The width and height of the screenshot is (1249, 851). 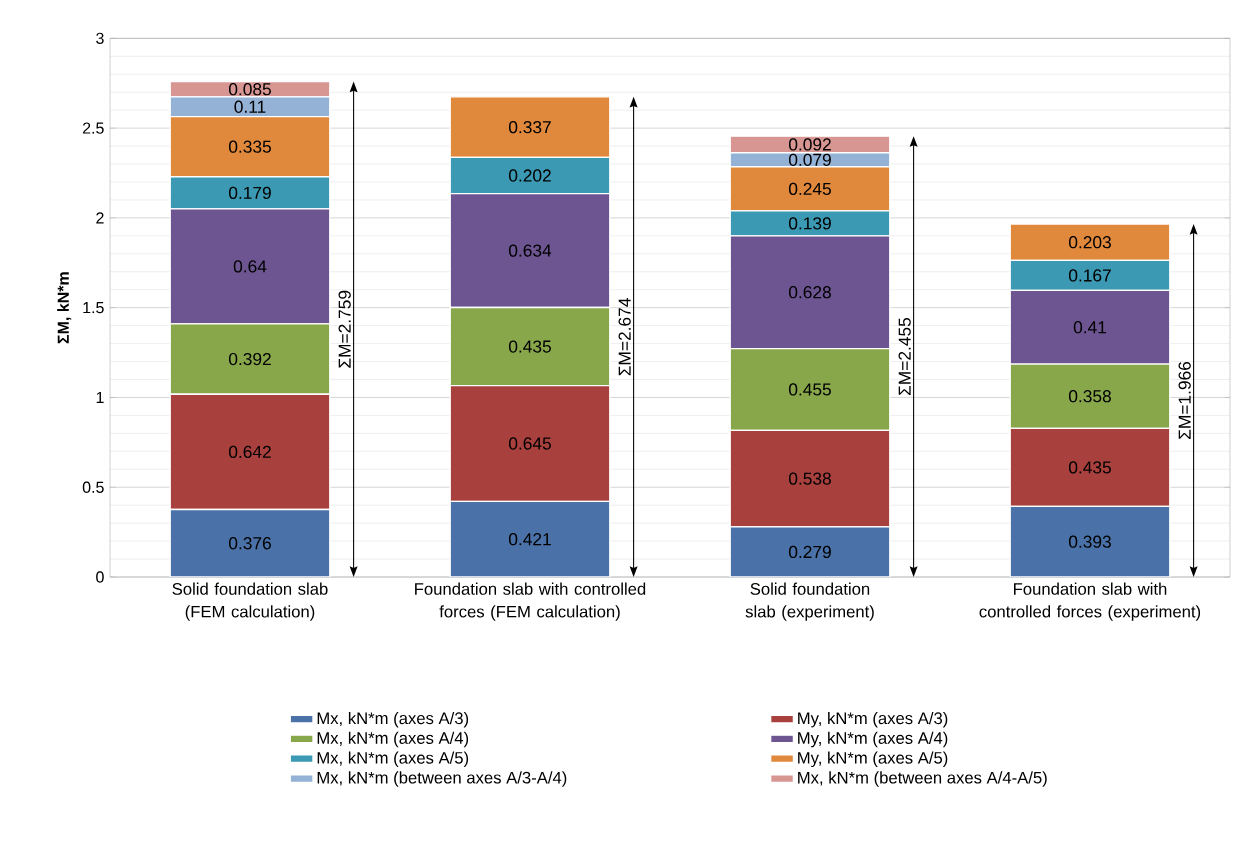 I want to click on legend-label: Mx, kN*m (axes A/4), so click(x=393, y=739).